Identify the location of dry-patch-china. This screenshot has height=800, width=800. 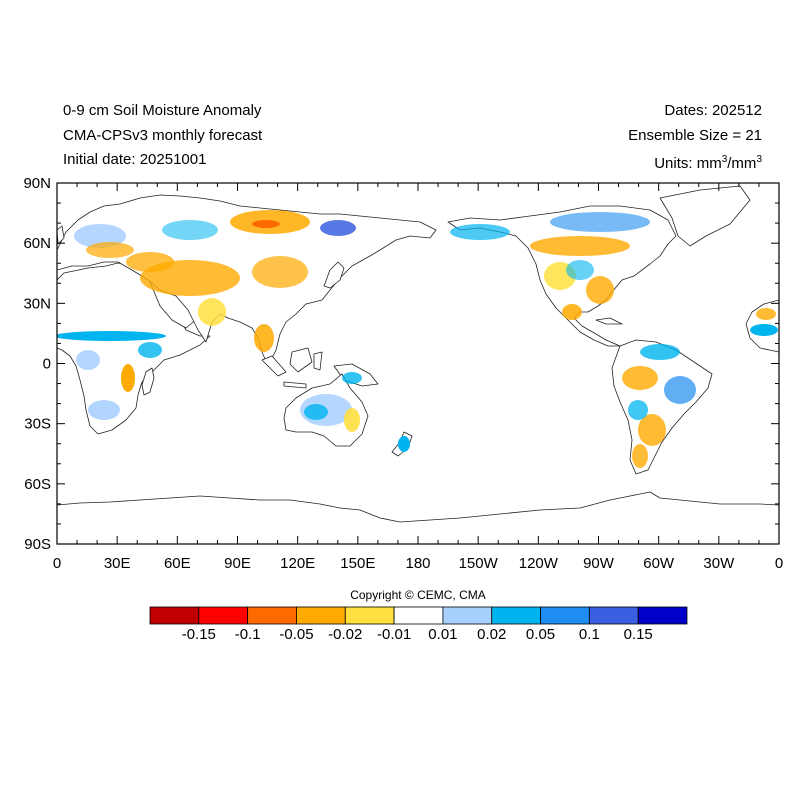
(280, 272).